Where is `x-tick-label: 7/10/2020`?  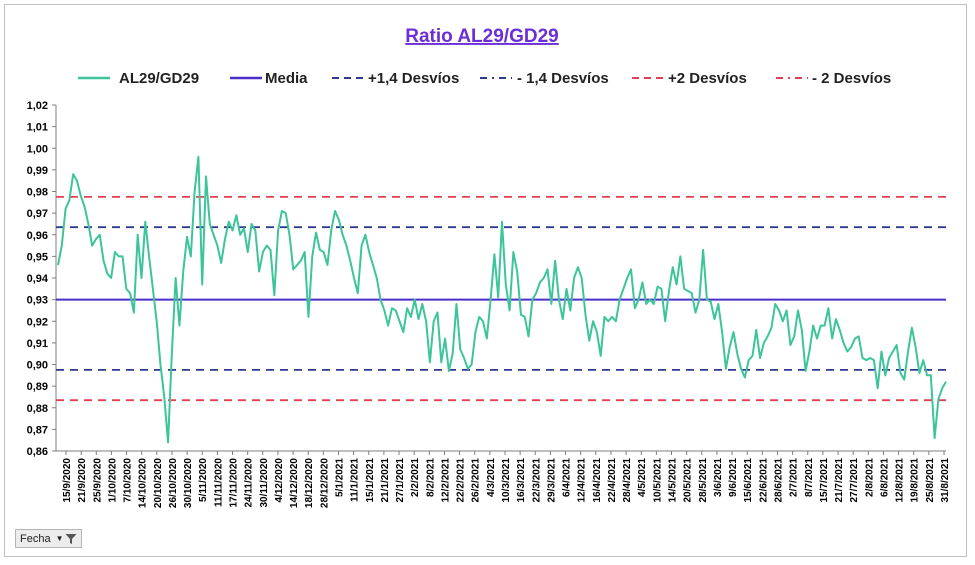
x-tick-label: 7/10/2020 is located at coordinates (128, 480).